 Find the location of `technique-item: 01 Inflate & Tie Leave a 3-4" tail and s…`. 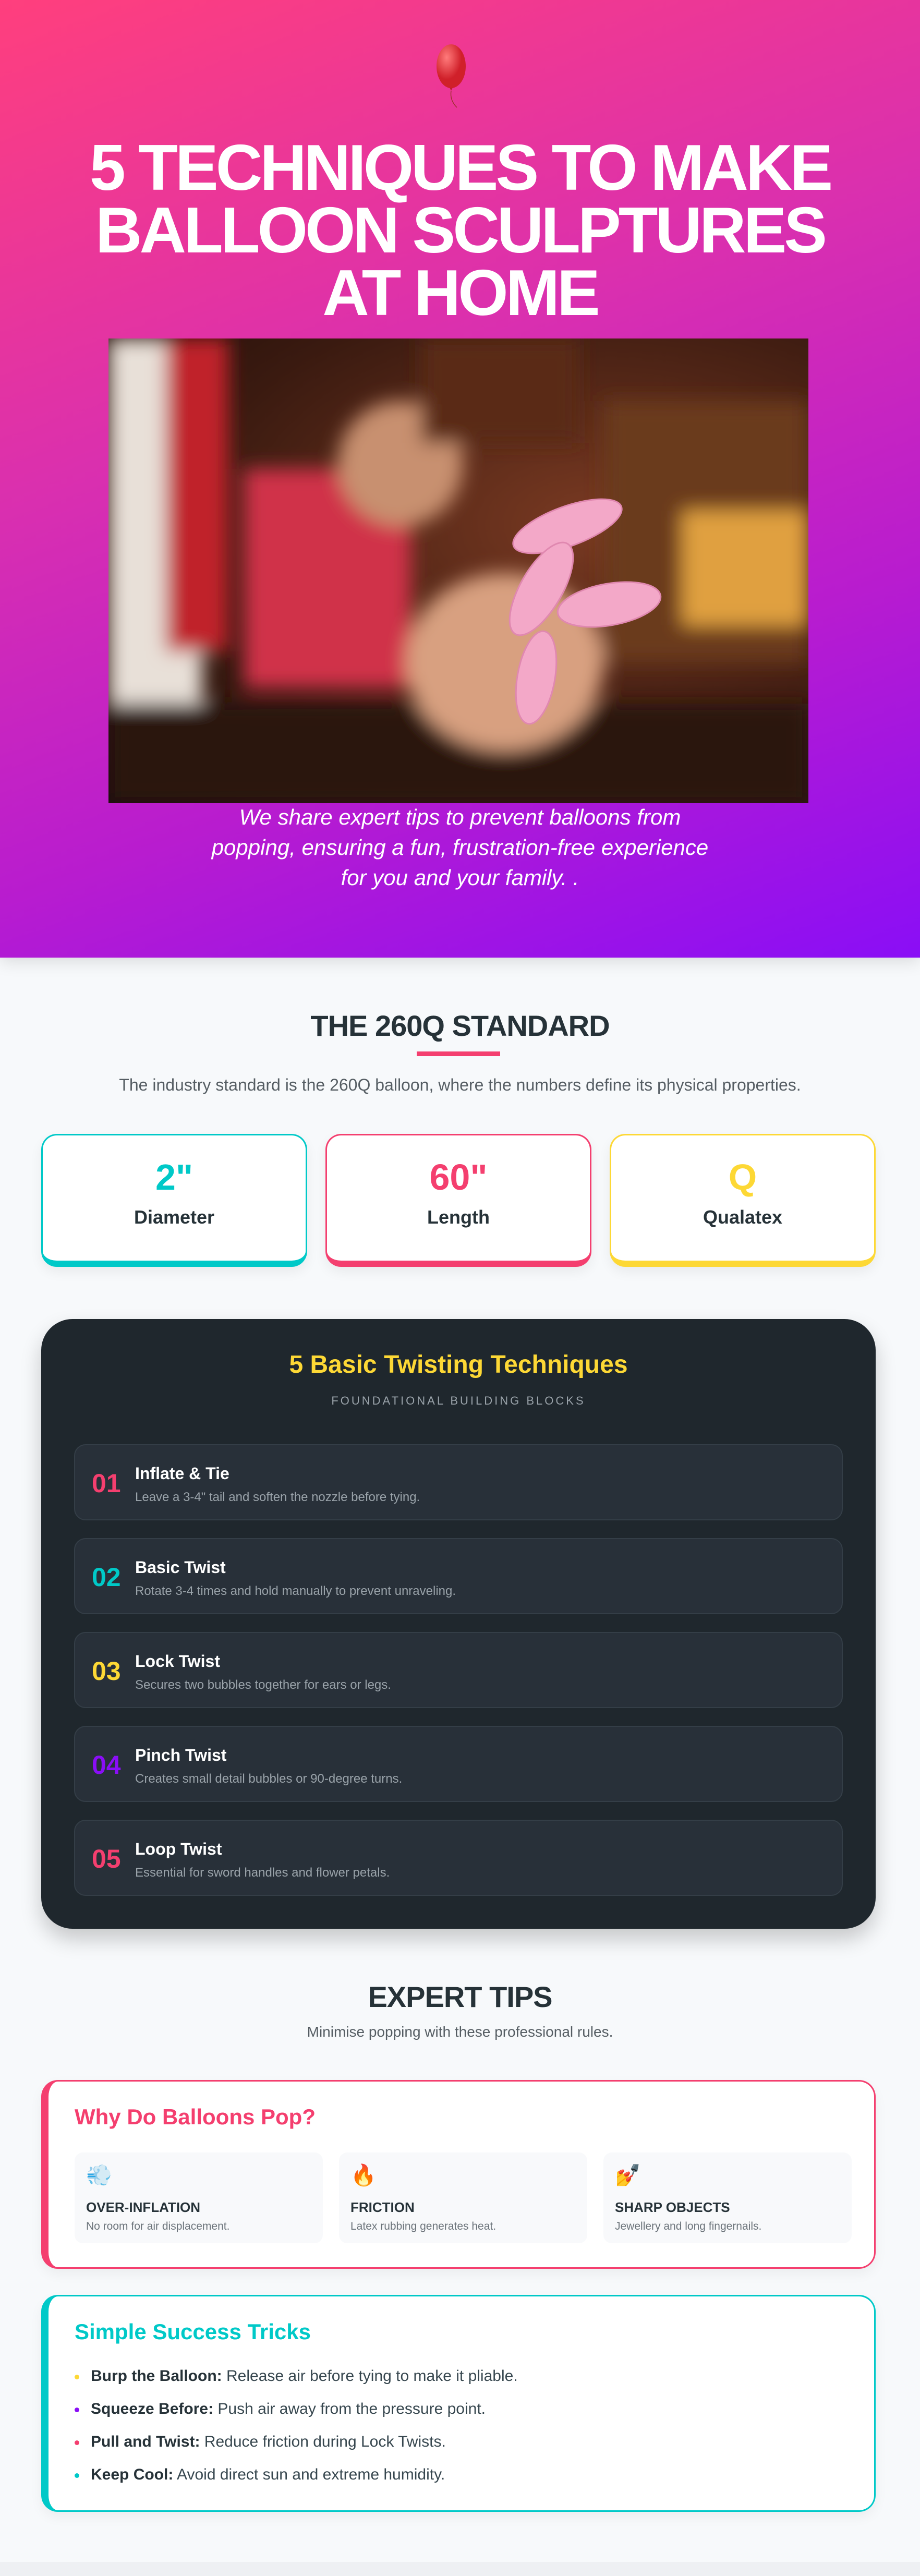

technique-item: 01 Inflate & Tie Leave a 3-4" tail and s… is located at coordinates (458, 1482).